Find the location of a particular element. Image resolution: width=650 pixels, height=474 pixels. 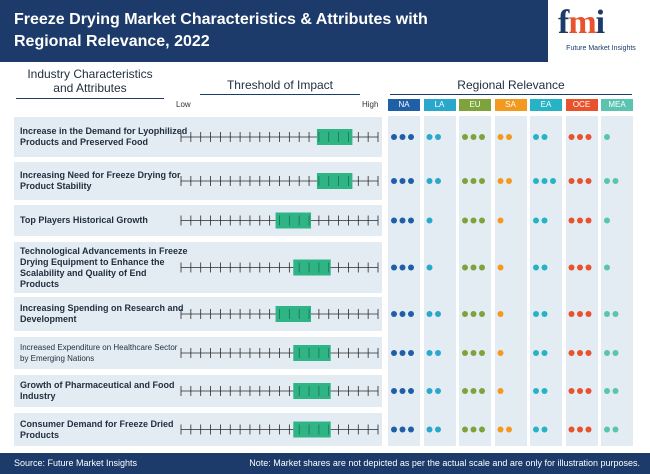

region-badge-ea: EA is located at coordinates (546, 105).